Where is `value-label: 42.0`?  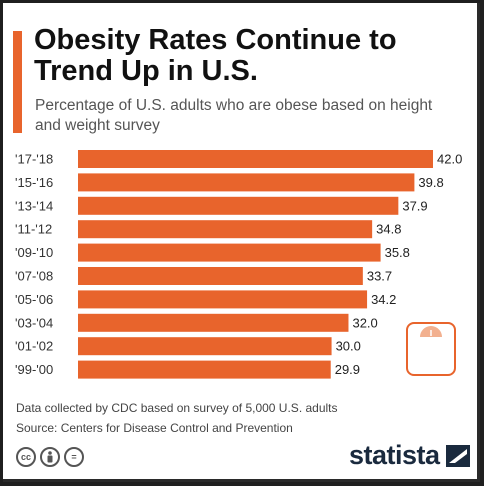 value-label: 42.0 is located at coordinates (449, 159).